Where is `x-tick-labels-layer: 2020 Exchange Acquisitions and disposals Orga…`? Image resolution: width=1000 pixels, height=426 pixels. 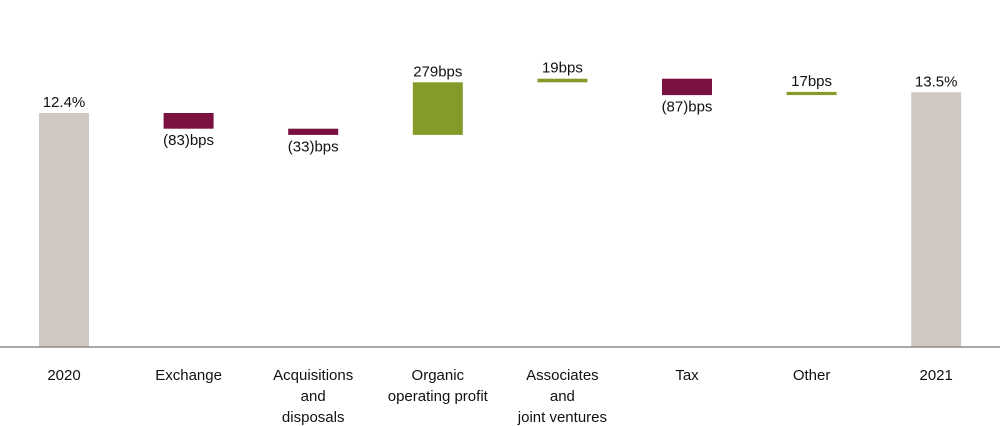
x-tick-labels-layer: 2020 Exchange Acquisitions and disposals Orga… is located at coordinates (500, 396).